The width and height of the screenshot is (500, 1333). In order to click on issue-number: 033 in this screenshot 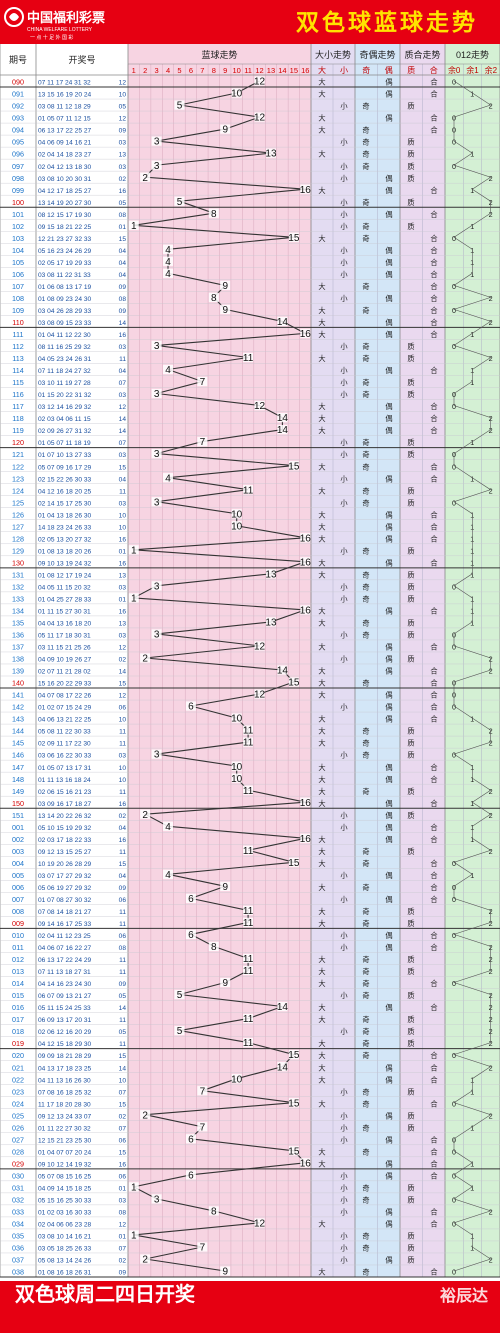, I will do `click(18, 1211)`.